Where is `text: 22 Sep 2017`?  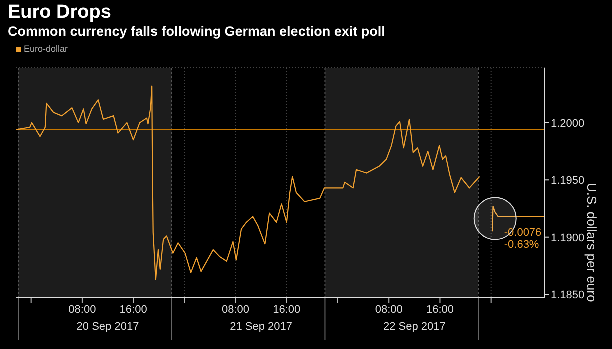
text: 22 Sep 2017 is located at coordinates (414, 327).